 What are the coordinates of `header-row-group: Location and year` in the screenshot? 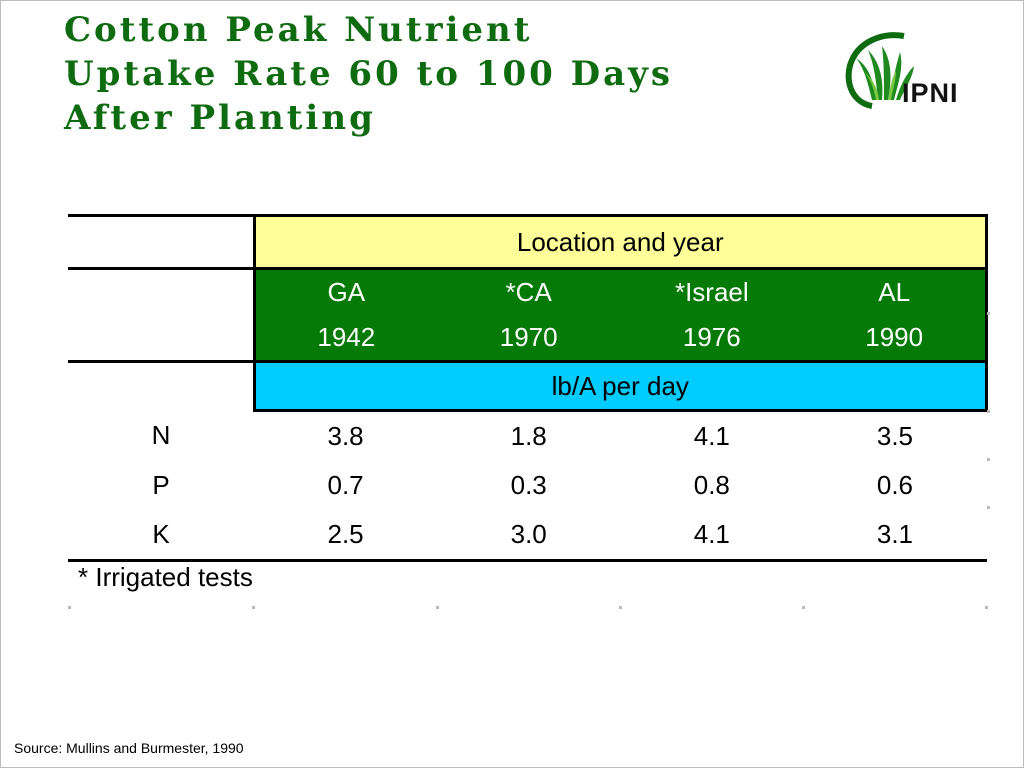 It's located at (528, 242).